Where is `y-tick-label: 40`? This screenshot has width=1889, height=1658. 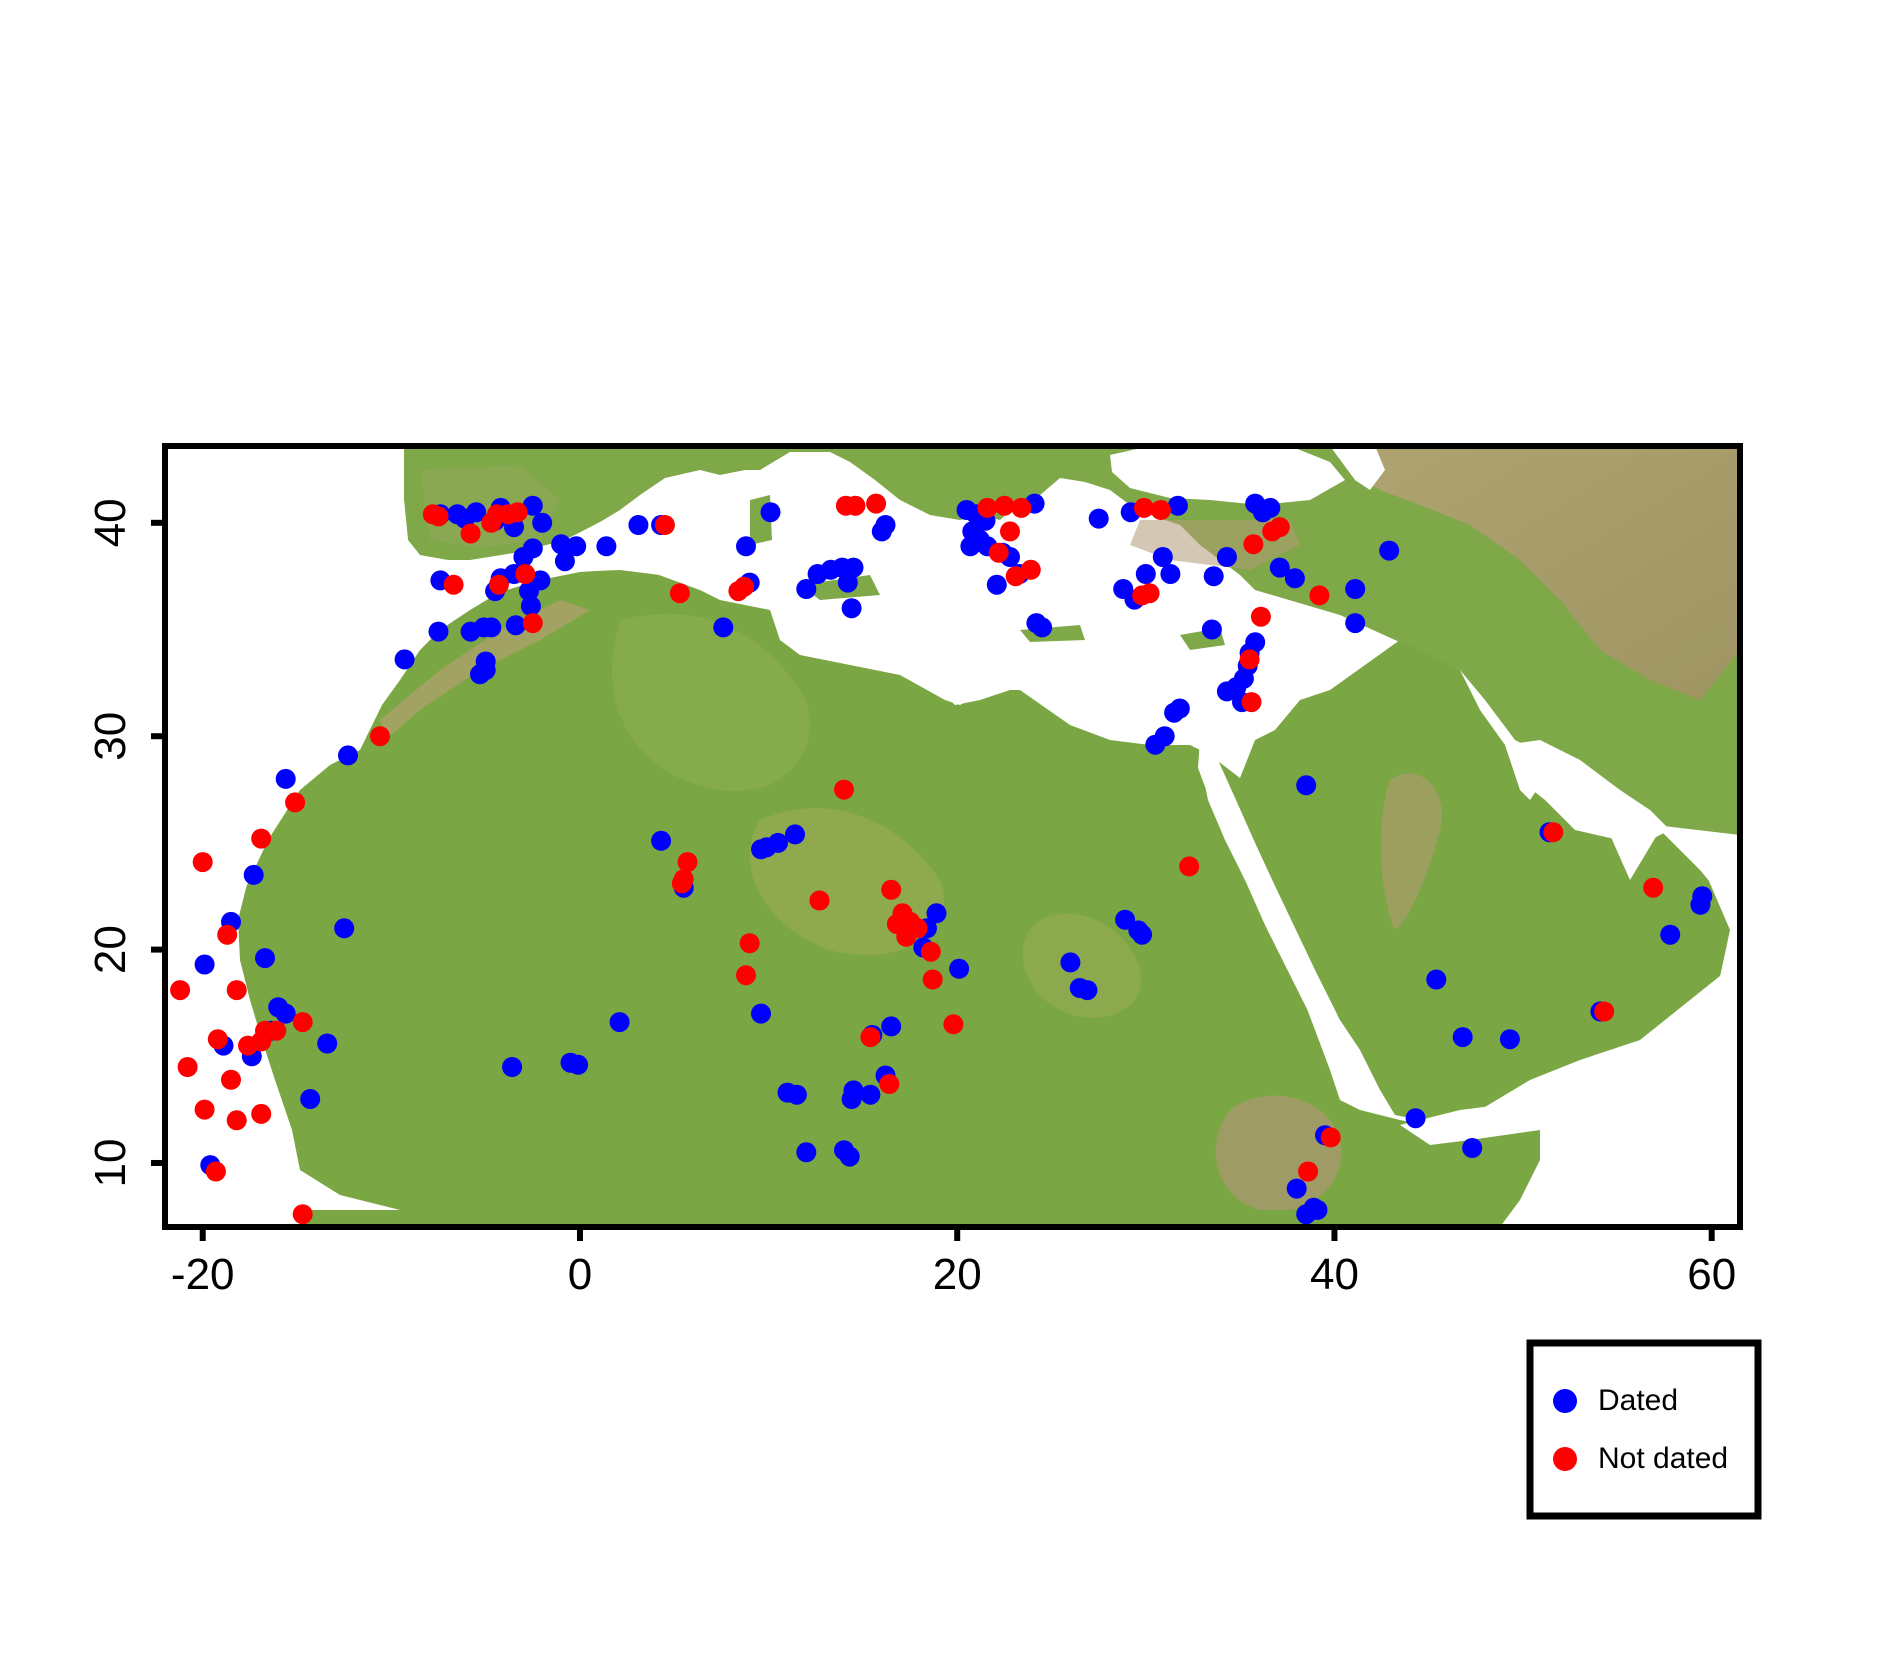
y-tick-label: 40 is located at coordinates (110, 522).